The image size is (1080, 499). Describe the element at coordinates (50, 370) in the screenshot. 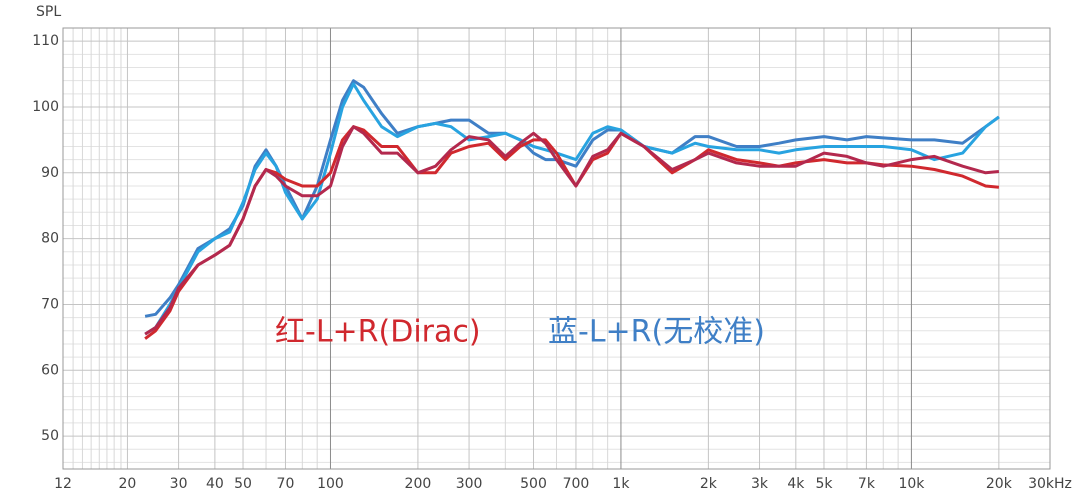

I see `y-tick-label: 60` at that location.